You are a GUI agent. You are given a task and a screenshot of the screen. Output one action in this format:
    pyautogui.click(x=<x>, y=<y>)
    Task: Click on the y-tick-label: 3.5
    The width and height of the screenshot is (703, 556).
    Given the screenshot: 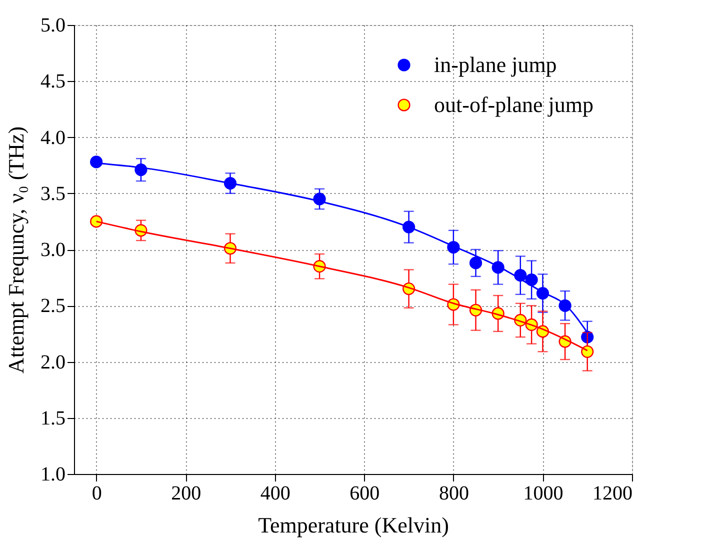 What is the action you would take?
    pyautogui.click(x=53, y=193)
    